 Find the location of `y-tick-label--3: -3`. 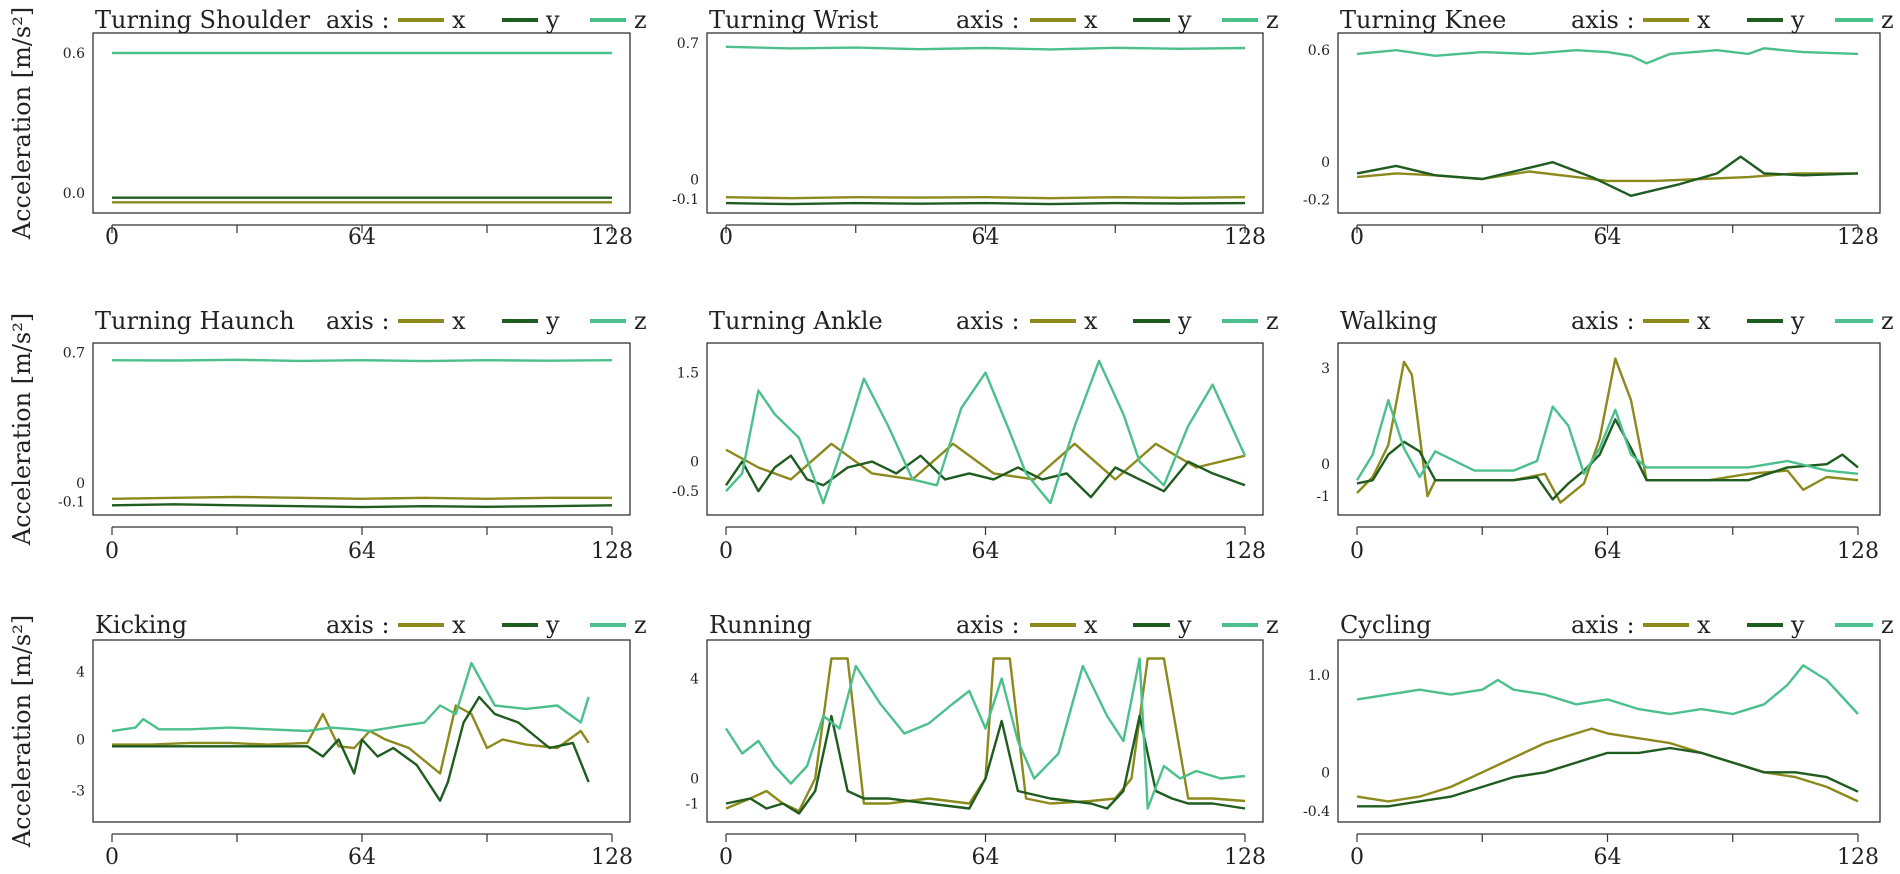

y-tick-label--3: -3 is located at coordinates (78, 792).